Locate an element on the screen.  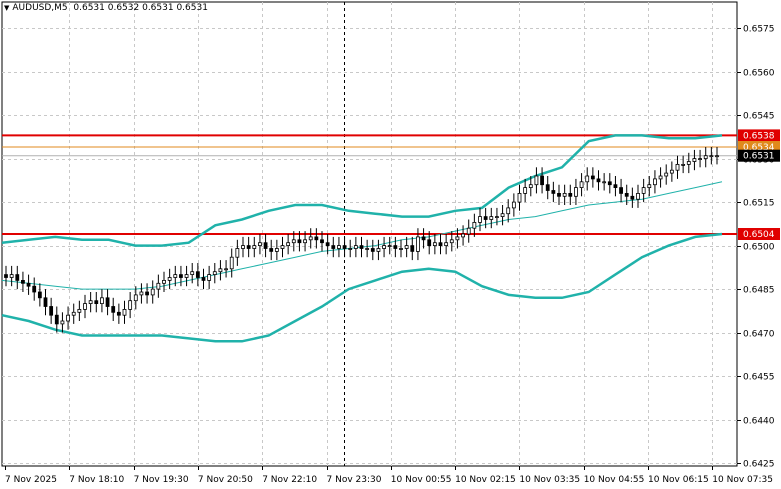
x-tick-label: 7 Nov 20:50 is located at coordinates (225, 480).